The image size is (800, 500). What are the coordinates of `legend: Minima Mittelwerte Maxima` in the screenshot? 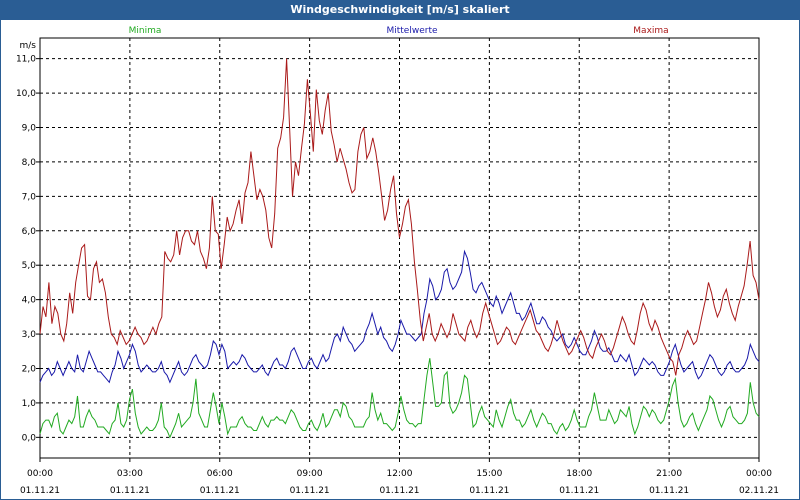 It's located at (399, 31).